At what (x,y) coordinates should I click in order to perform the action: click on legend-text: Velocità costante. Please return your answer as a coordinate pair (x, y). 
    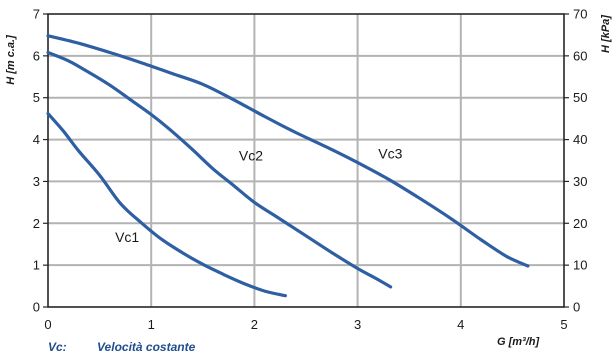
    Looking at the image, I should click on (146, 347).